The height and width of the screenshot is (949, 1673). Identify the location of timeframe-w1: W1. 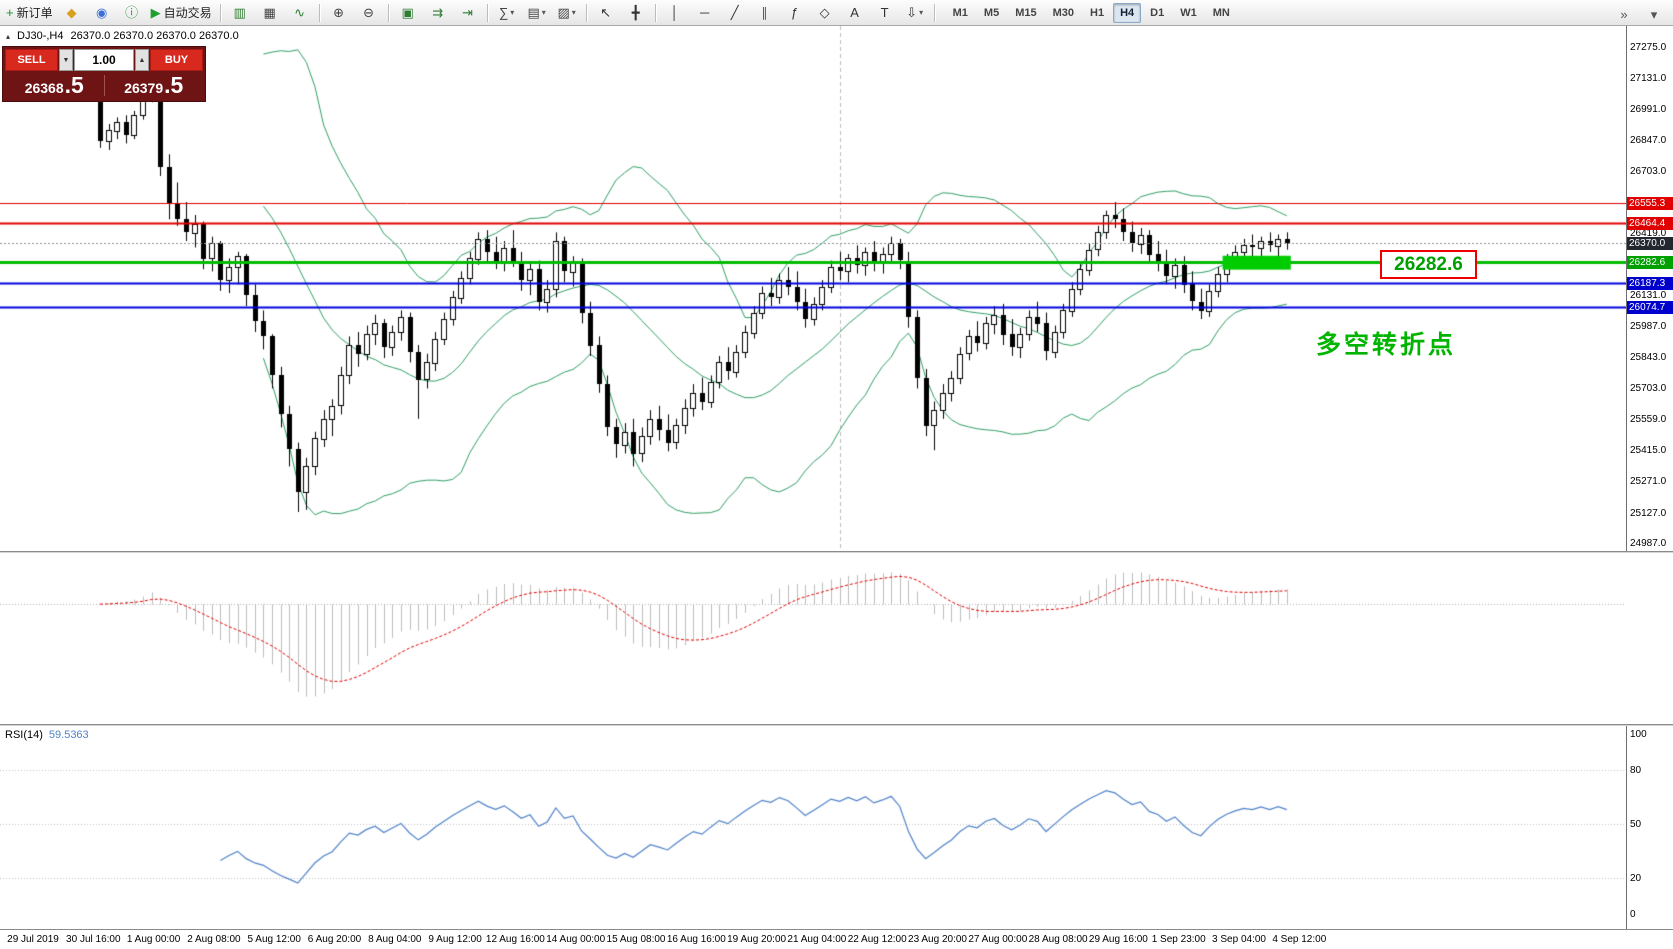
(1188, 12).